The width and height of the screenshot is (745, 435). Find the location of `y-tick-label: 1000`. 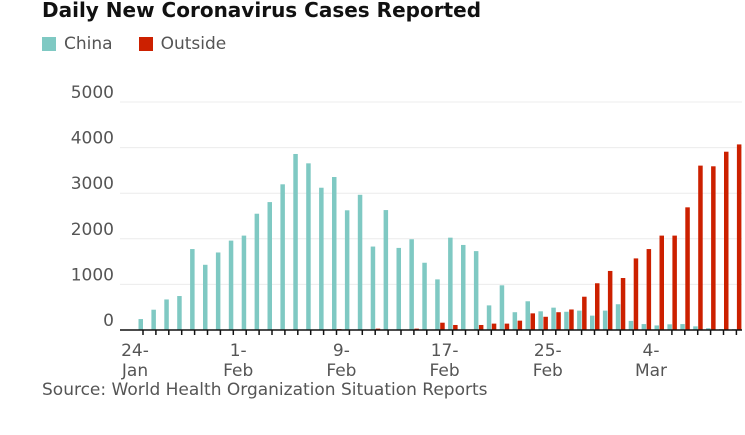

y-tick-label: 1000 is located at coordinates (92, 275).